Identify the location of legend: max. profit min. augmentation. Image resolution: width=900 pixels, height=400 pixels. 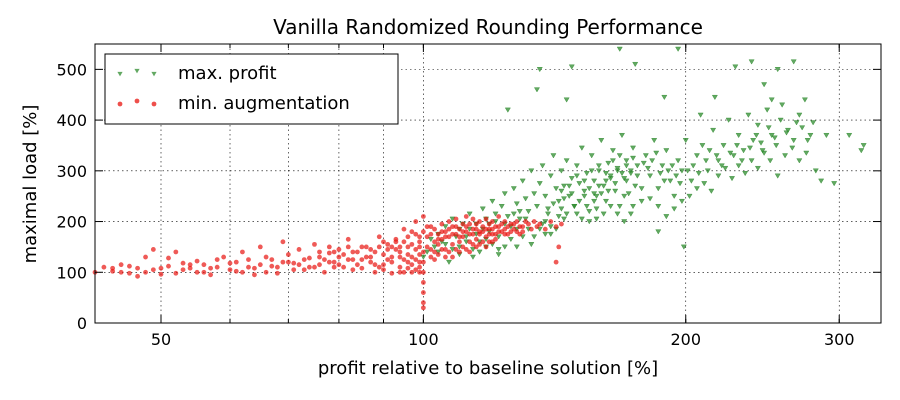
(251, 89).